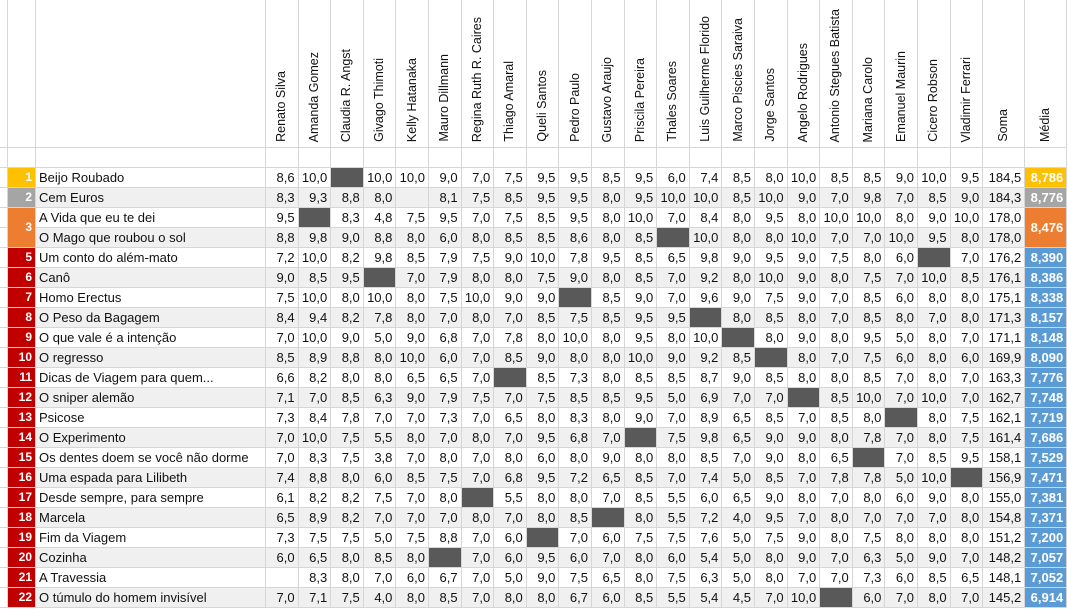 The image size is (1068, 612). Describe the element at coordinates (315, 198) in the screenshot. I see `score: 9,3` at that location.